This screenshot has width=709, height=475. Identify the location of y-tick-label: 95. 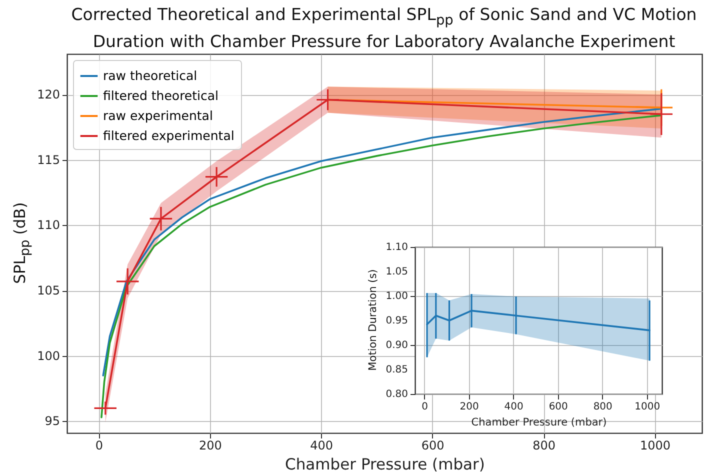
(52, 421).